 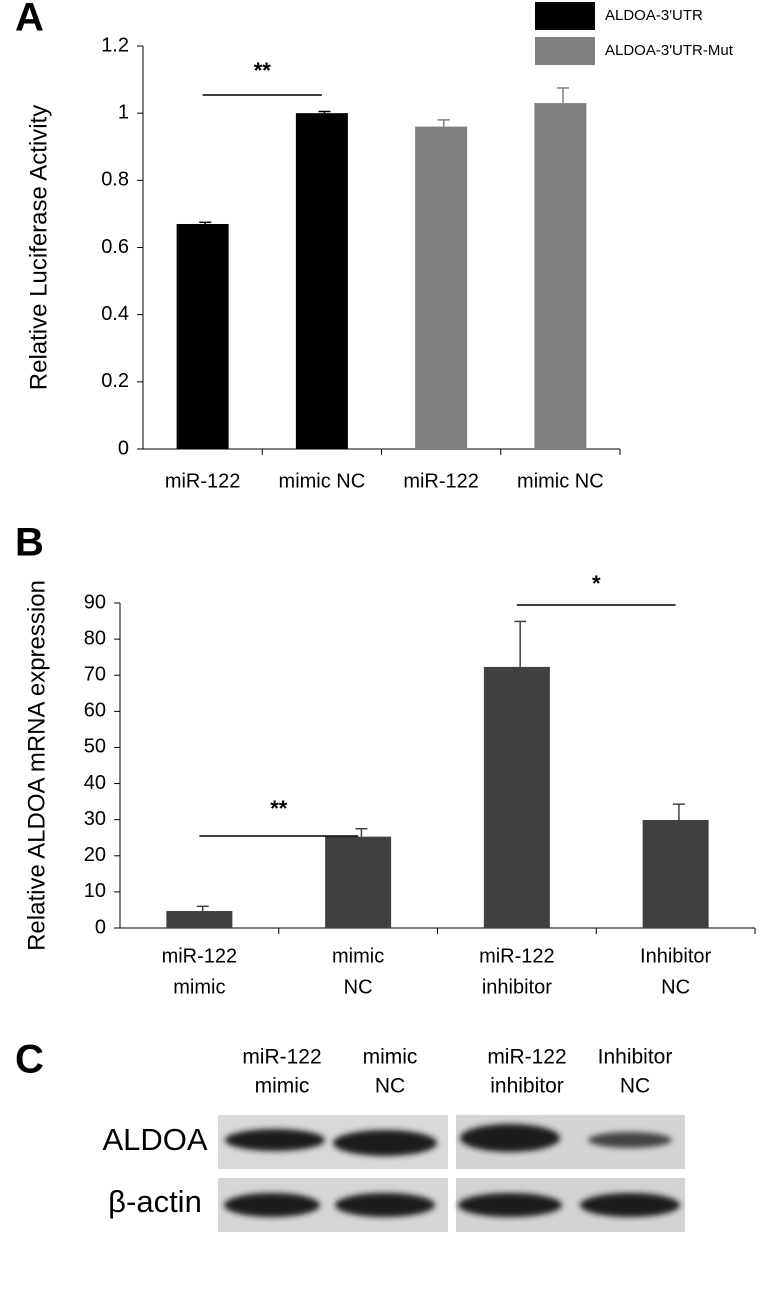 What do you see at coordinates (115, 381) in the screenshot?
I see `y-tick-label: 0.2` at bounding box center [115, 381].